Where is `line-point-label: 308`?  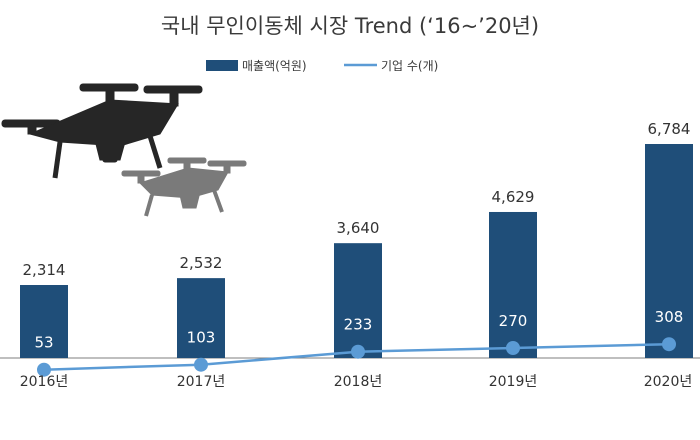 line-point-label: 308 is located at coordinates (669, 317).